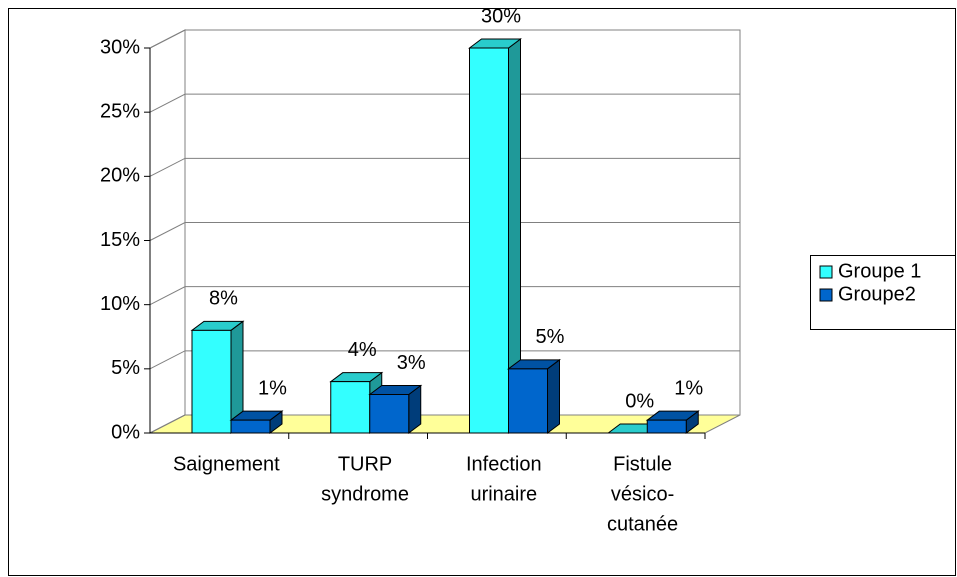 Image resolution: width=957 pixels, height=577 pixels. What do you see at coordinates (120, 240) in the screenshot?
I see `y-tick-label: 15%` at bounding box center [120, 240].